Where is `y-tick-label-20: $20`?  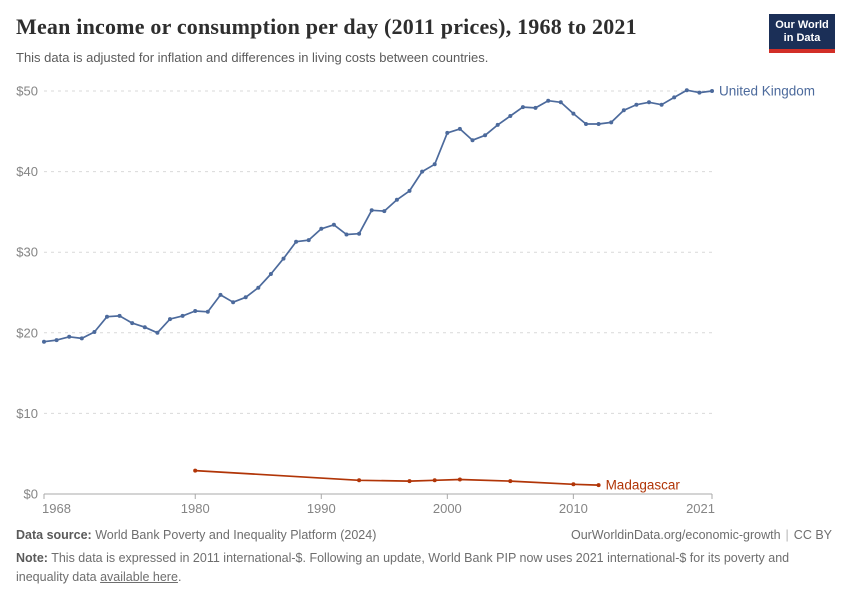
y-tick-label-20: $20 is located at coordinates (27, 332).